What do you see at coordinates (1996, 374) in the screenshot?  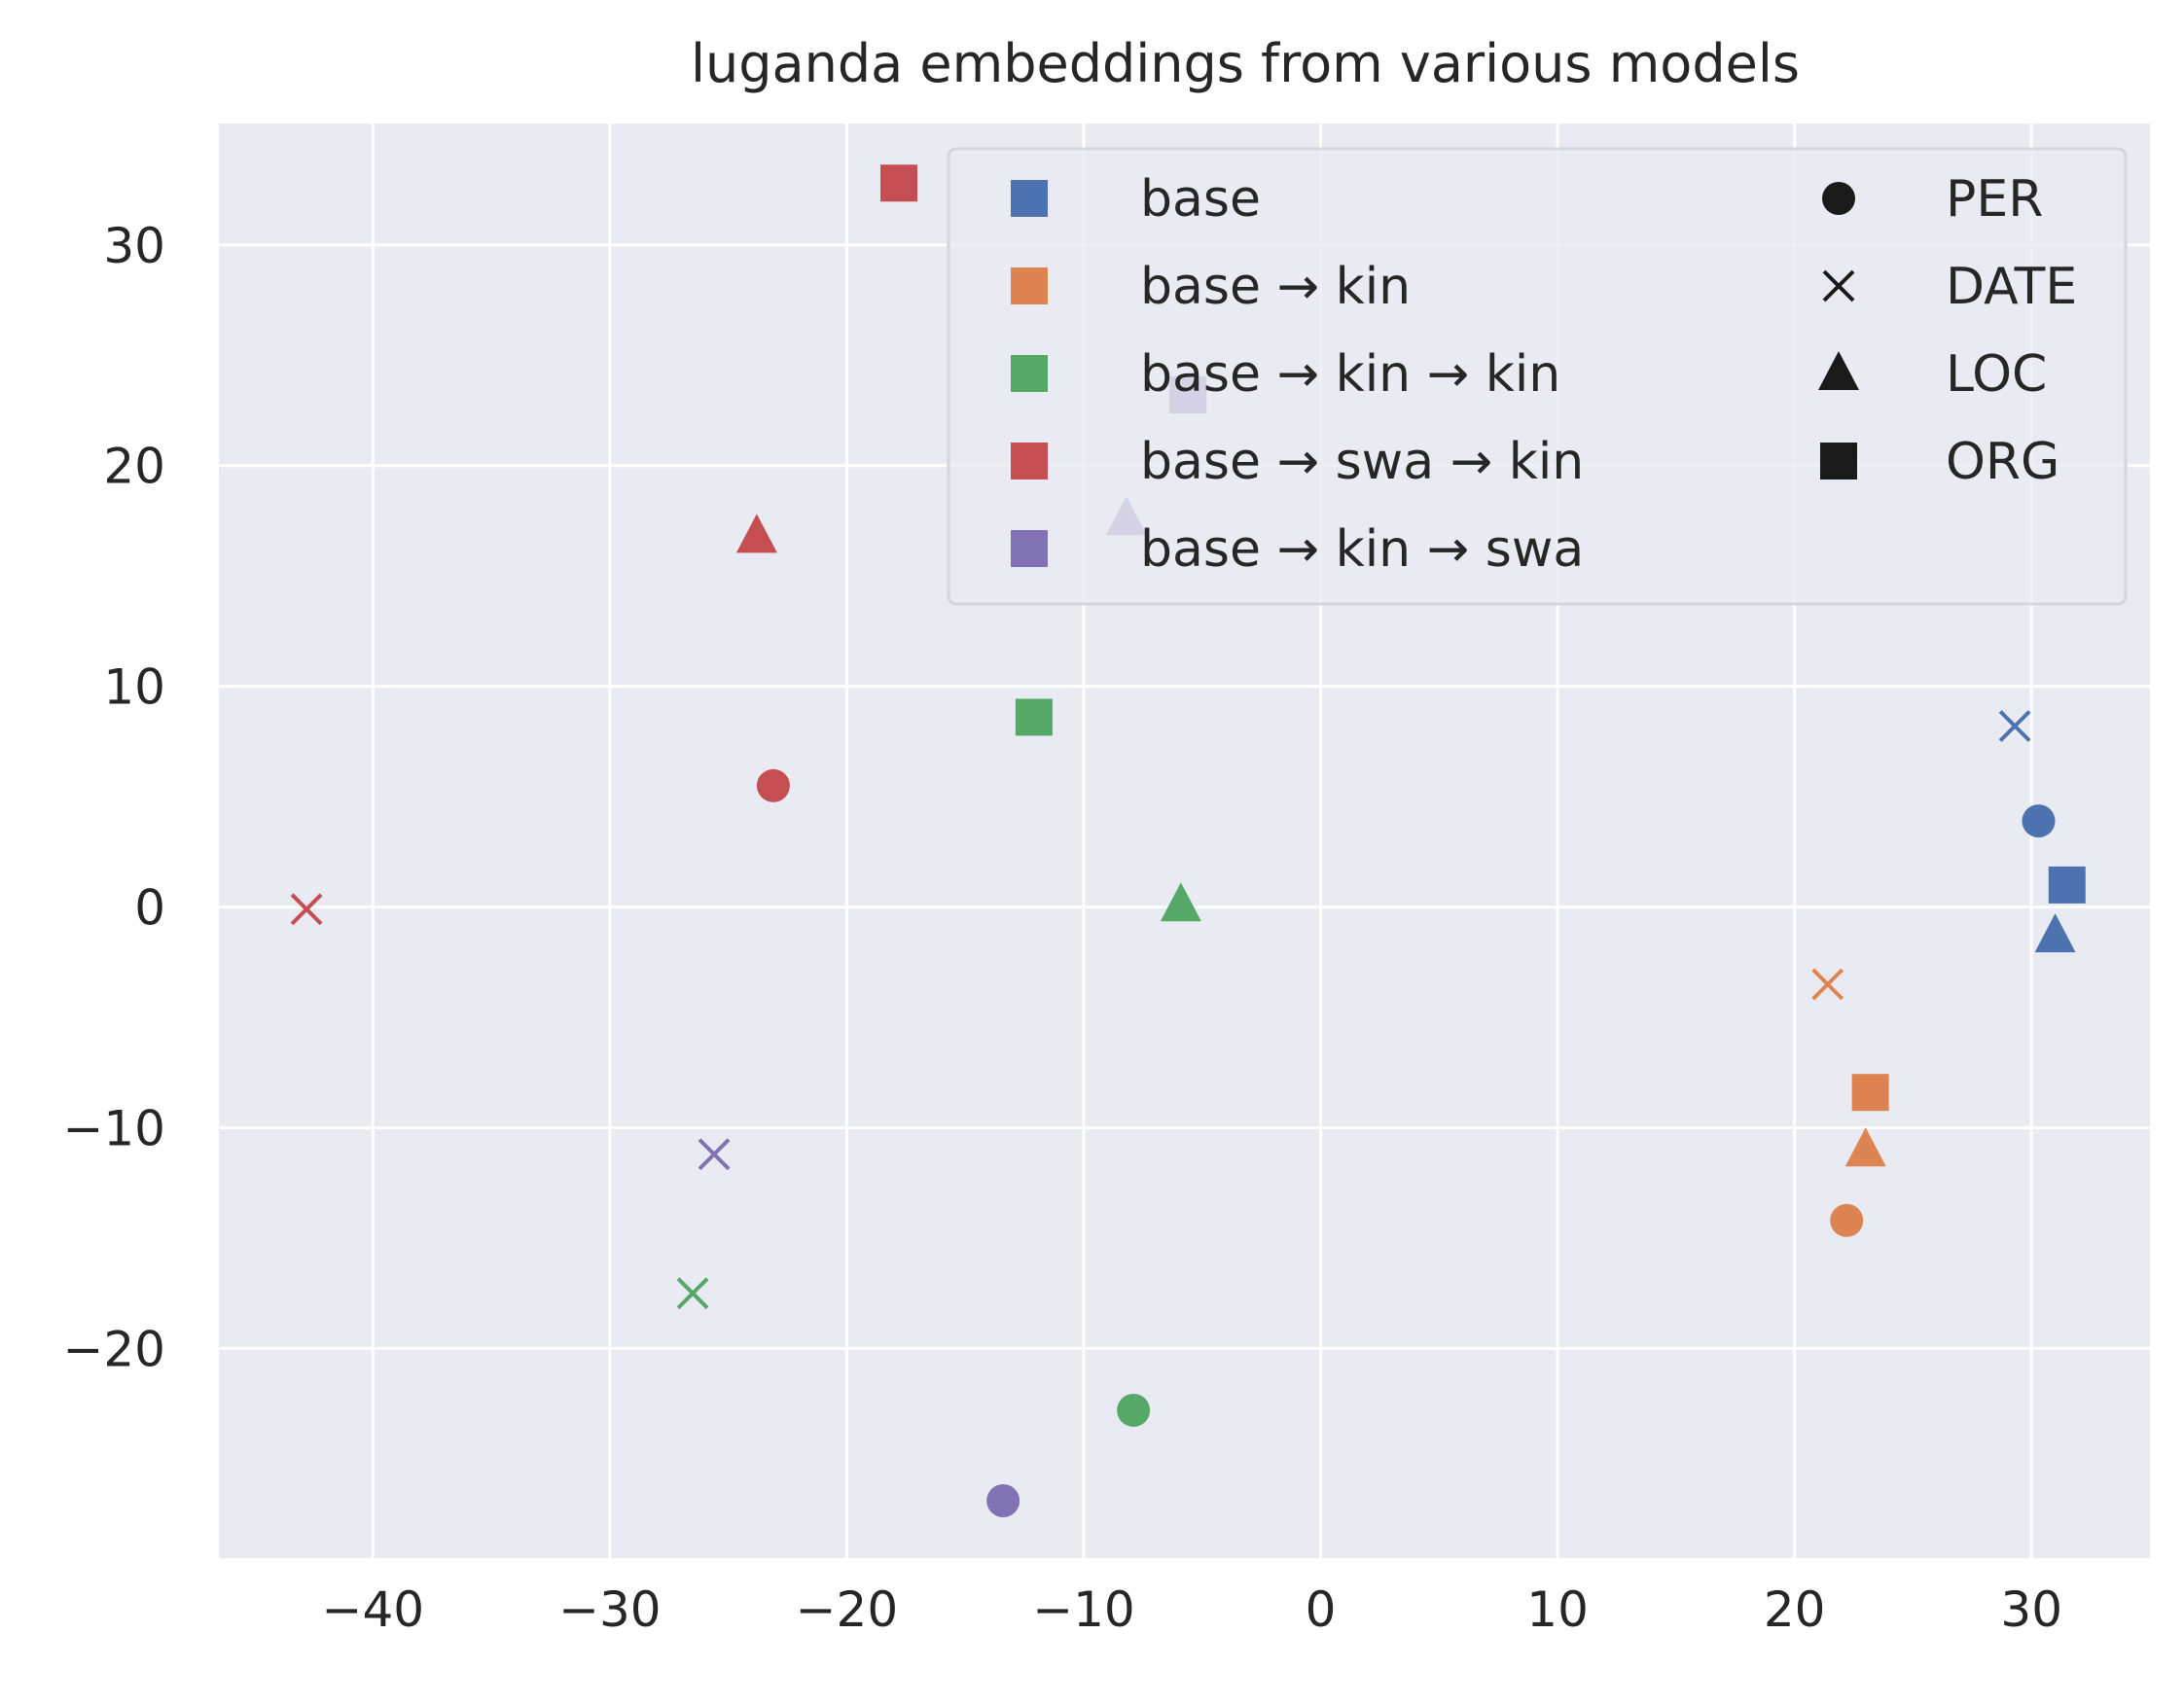 I see `legend-marker-label: LOC` at bounding box center [1996, 374].